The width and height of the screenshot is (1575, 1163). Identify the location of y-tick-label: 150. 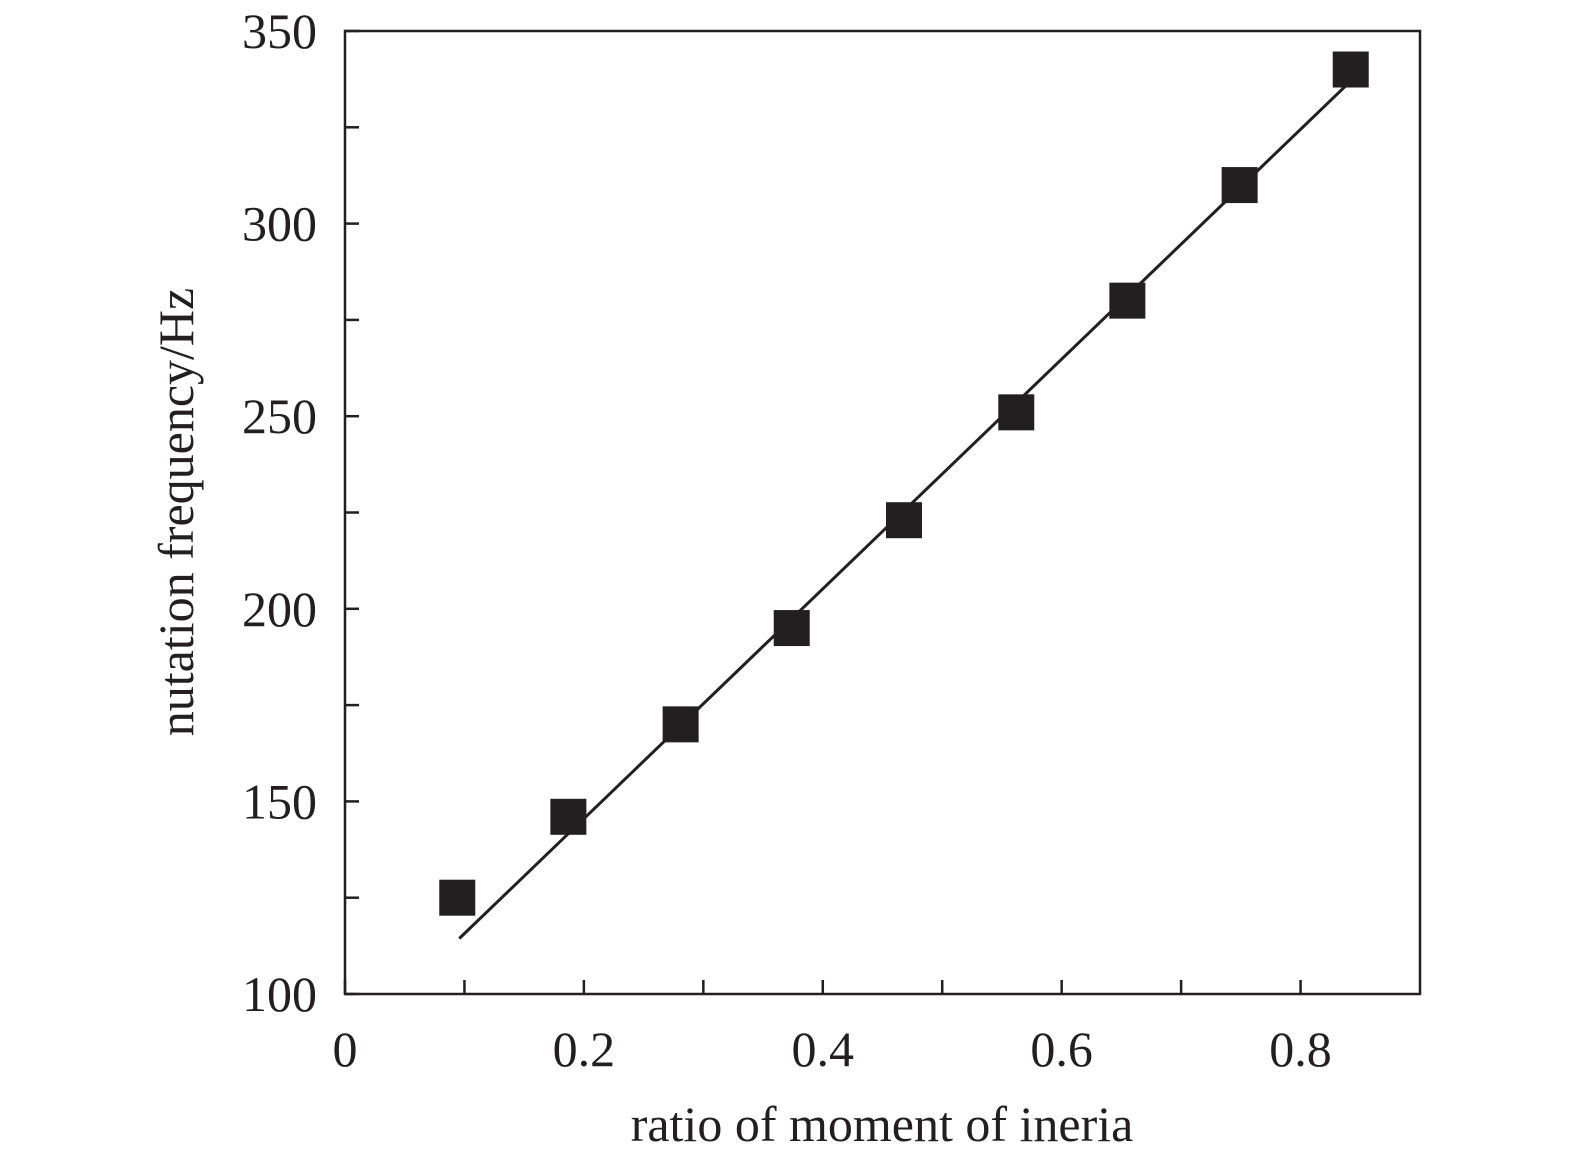
(279, 801).